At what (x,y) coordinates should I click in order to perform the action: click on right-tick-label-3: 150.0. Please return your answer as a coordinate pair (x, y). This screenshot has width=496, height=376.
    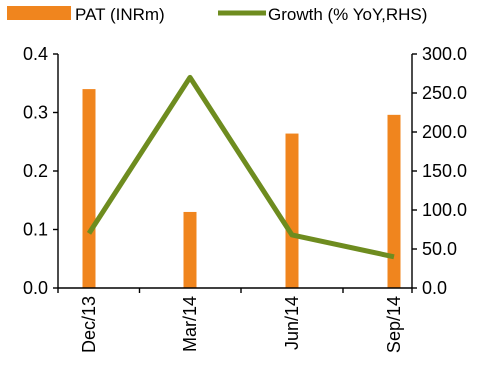
    Looking at the image, I should click on (444, 171).